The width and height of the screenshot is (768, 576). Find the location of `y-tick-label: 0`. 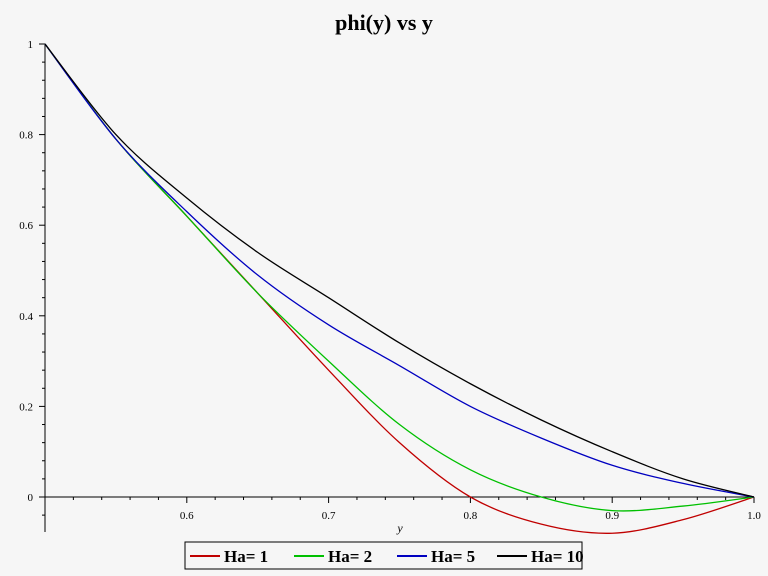

y-tick-label: 0 is located at coordinates (31, 498).